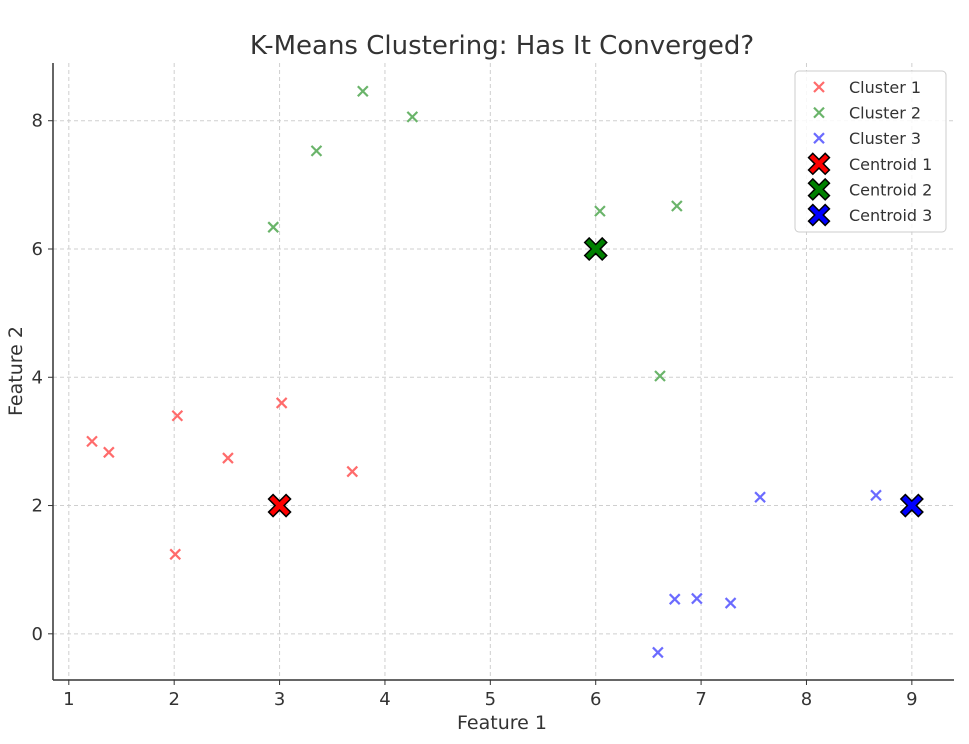  What do you see at coordinates (890, 215) in the screenshot?
I see `legend-label: Centroid 3` at bounding box center [890, 215].